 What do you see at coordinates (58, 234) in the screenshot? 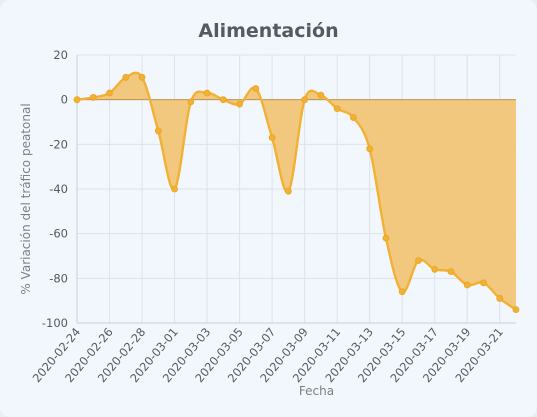
I see `y-tick-label: -60` at bounding box center [58, 234].